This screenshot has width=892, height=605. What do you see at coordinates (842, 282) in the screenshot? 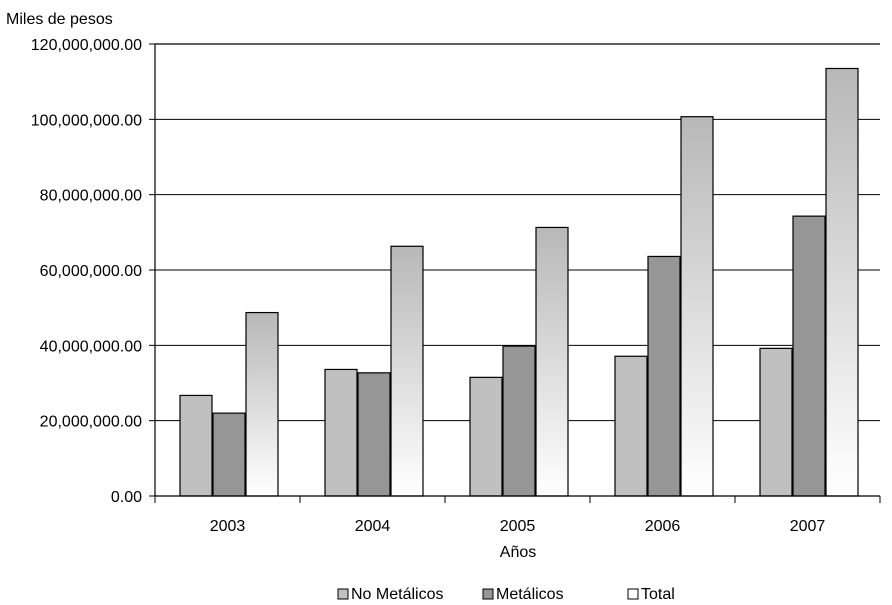
I see `bar-total-2007` at bounding box center [842, 282].